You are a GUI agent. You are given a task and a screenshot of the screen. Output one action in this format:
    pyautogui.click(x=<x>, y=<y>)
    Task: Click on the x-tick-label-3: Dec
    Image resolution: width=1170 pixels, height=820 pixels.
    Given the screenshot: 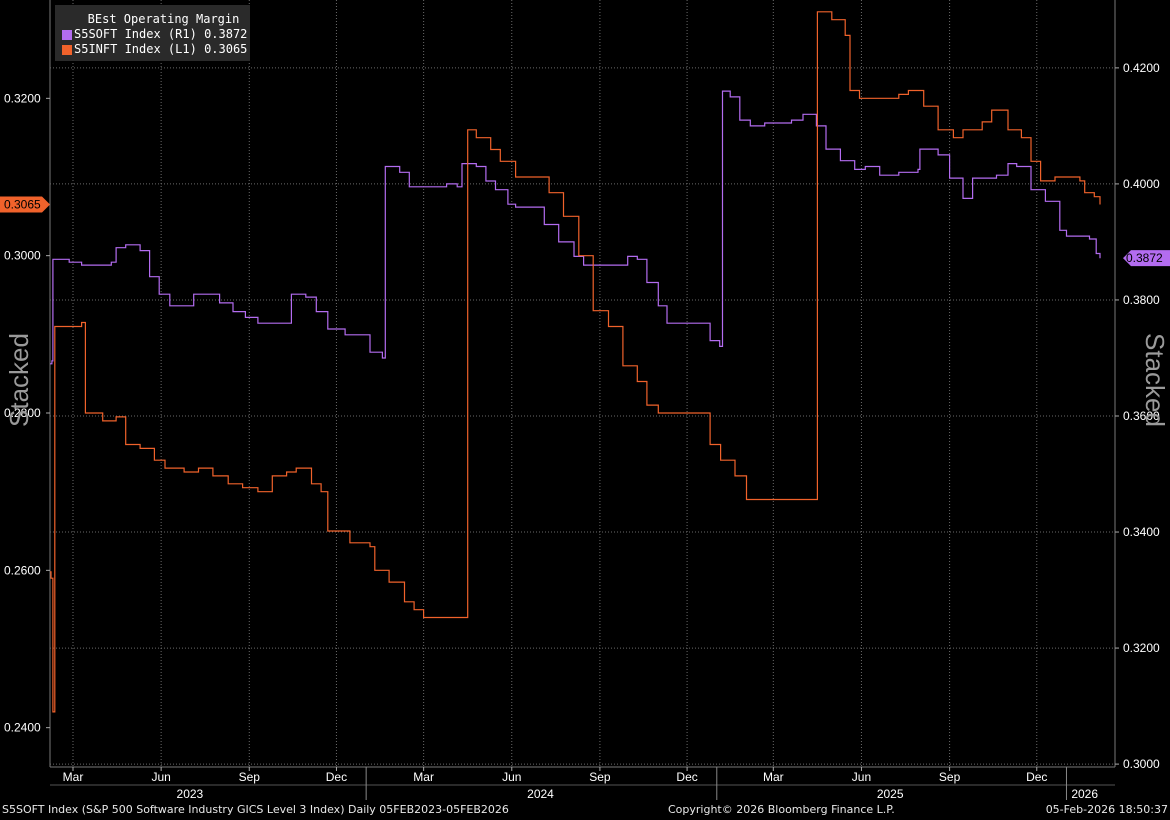 What is the action you would take?
    pyautogui.click(x=336, y=777)
    